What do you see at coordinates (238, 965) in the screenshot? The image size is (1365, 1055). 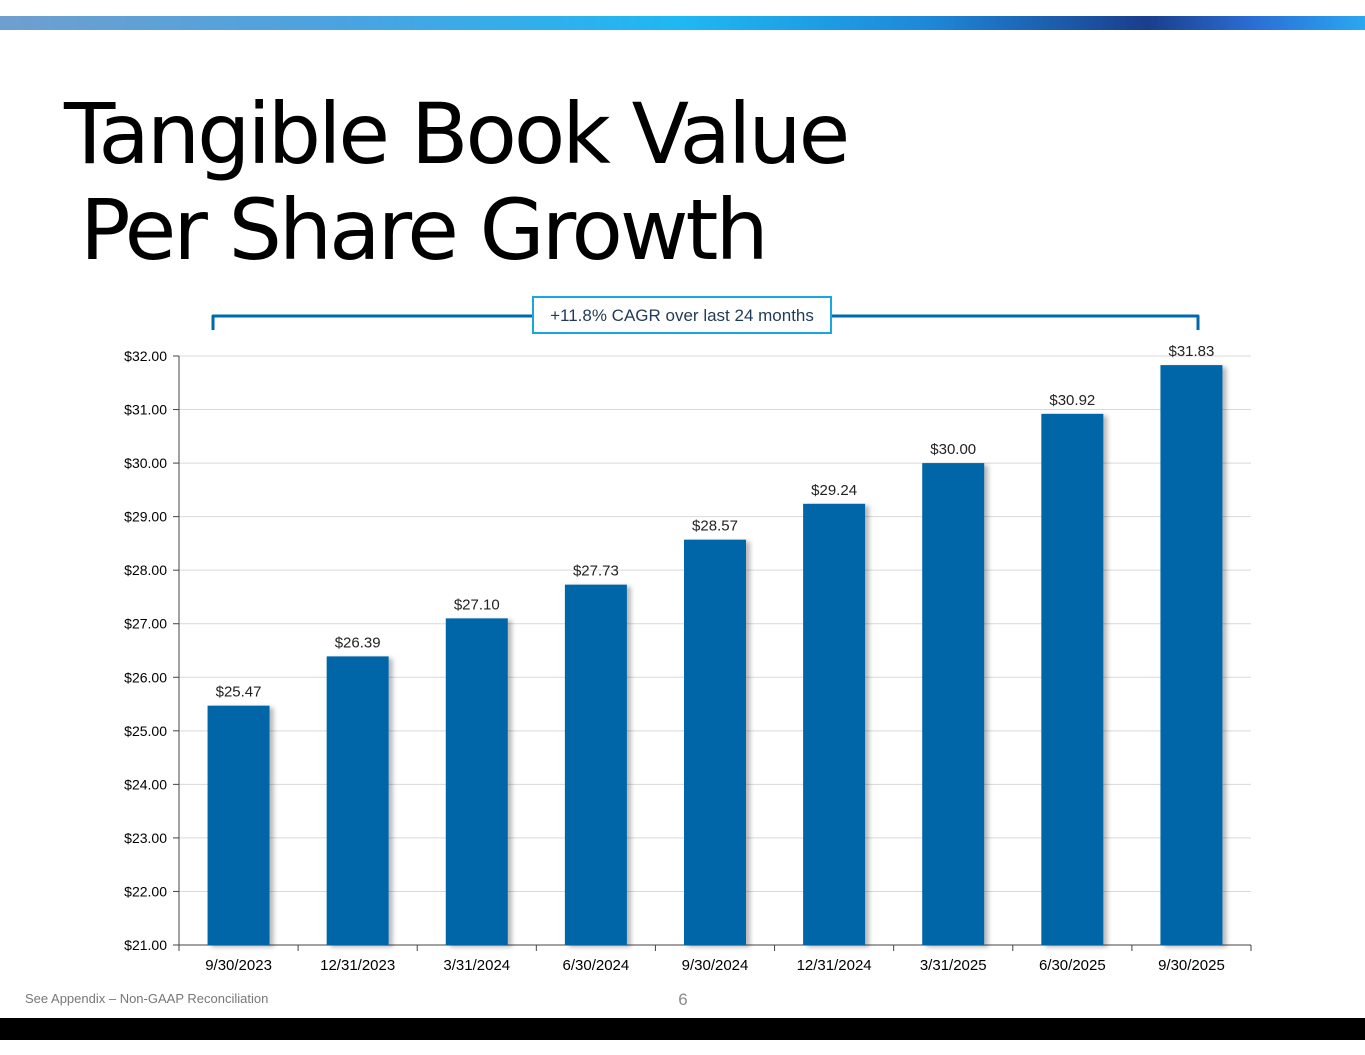 I see `x-tick-label: 9/30/2023` at bounding box center [238, 965].